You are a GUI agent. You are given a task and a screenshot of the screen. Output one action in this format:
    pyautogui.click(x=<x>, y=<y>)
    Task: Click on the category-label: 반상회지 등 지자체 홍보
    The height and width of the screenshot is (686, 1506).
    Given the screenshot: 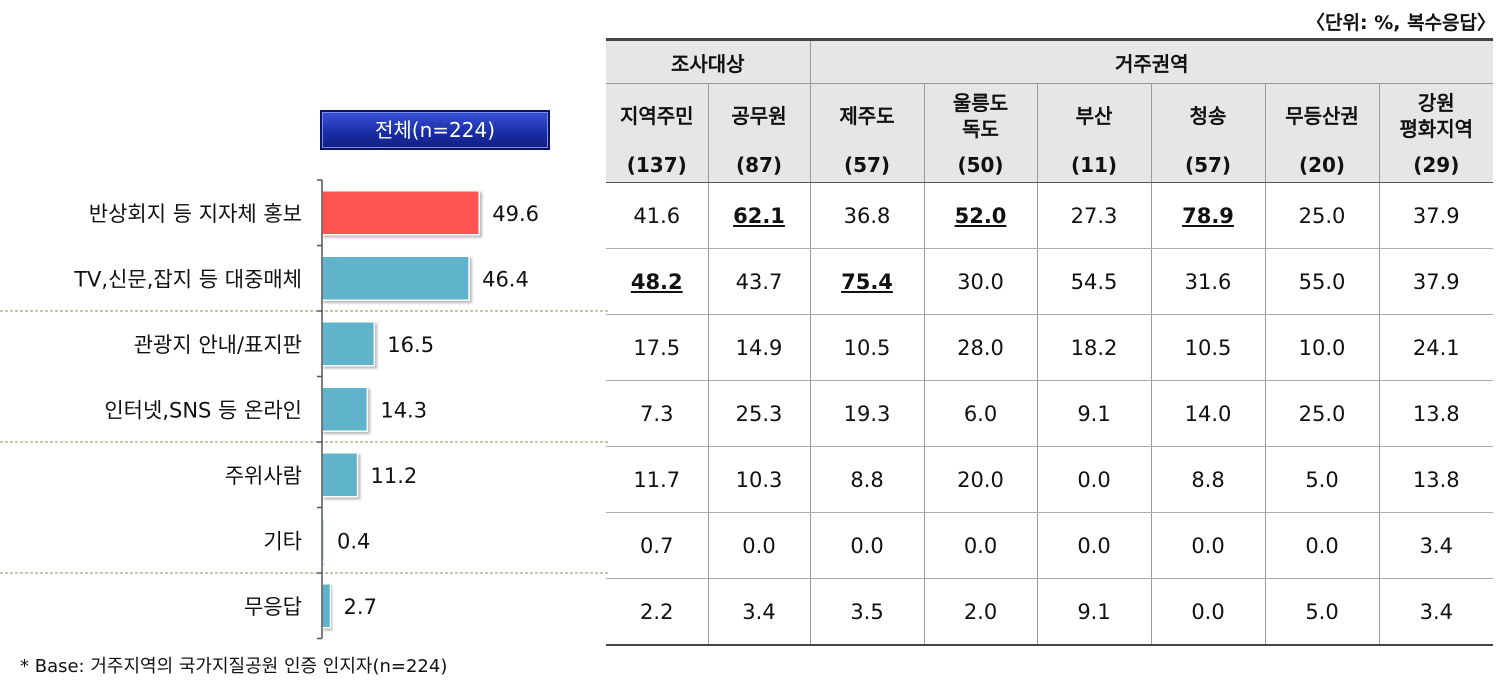 What is the action you would take?
    pyautogui.click(x=195, y=214)
    